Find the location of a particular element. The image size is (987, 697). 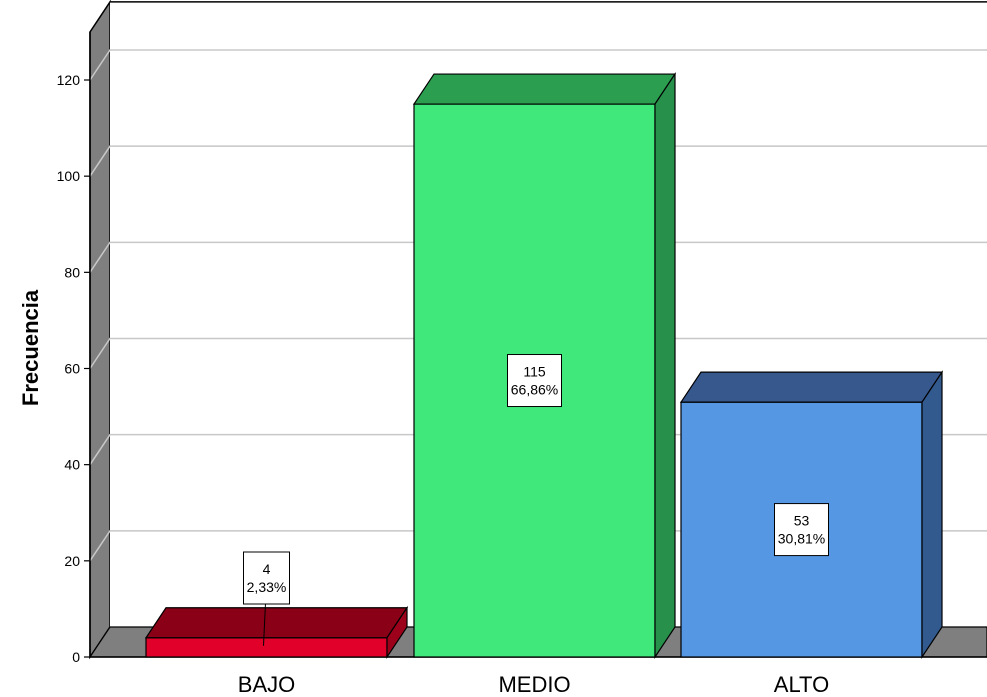

bar-front is located at coordinates (266, 647).